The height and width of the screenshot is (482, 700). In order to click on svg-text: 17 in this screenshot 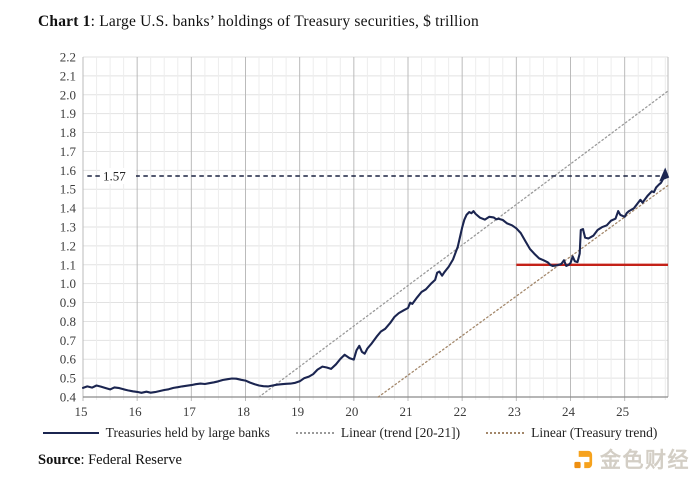, I will do `click(190, 411)`.